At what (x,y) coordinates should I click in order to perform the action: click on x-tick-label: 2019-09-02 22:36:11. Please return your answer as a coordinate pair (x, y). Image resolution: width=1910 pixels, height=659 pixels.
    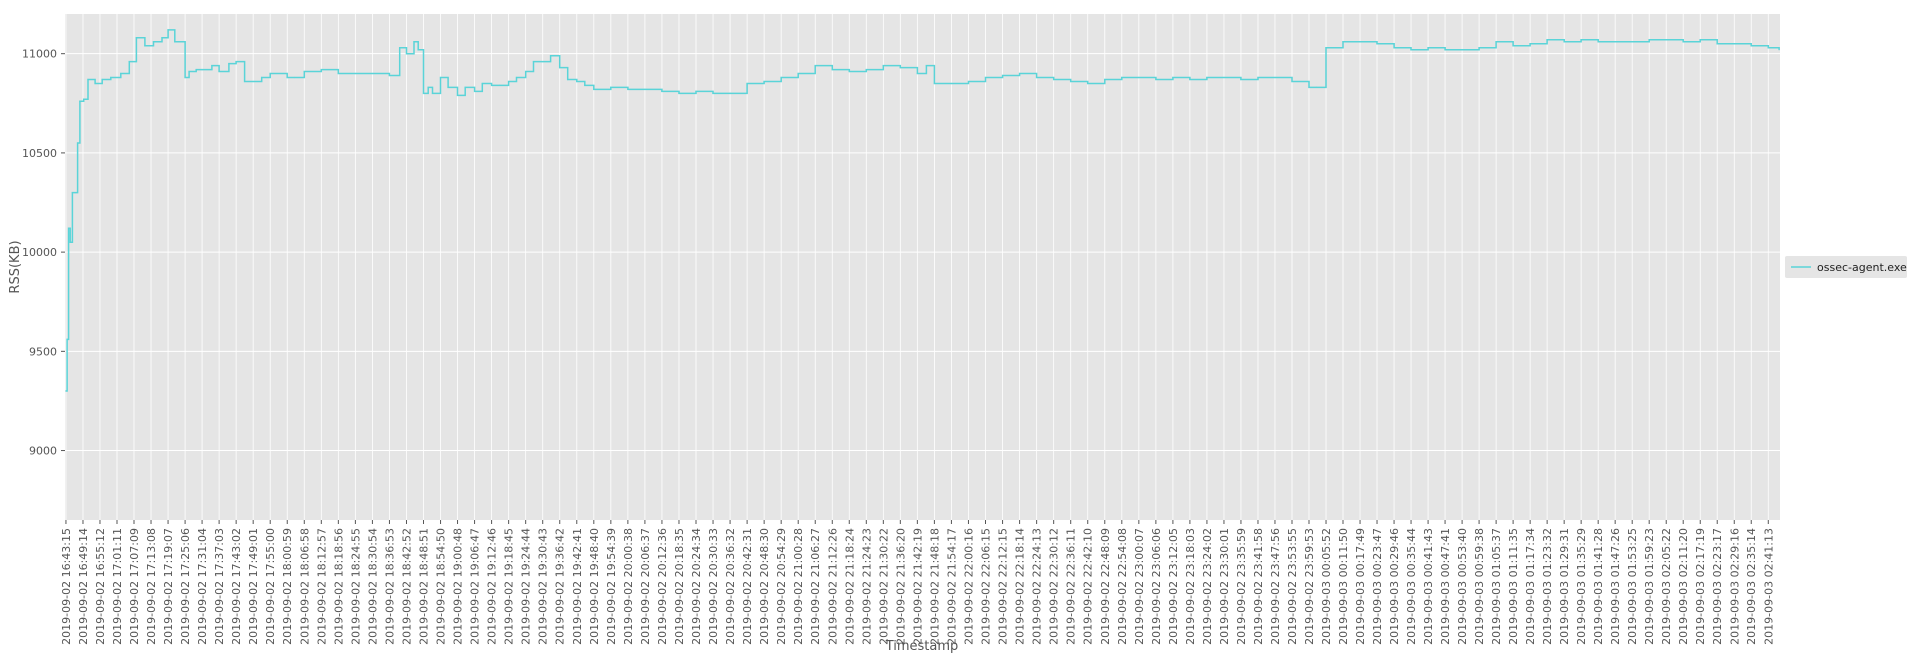
    Looking at the image, I should click on (1071, 586).